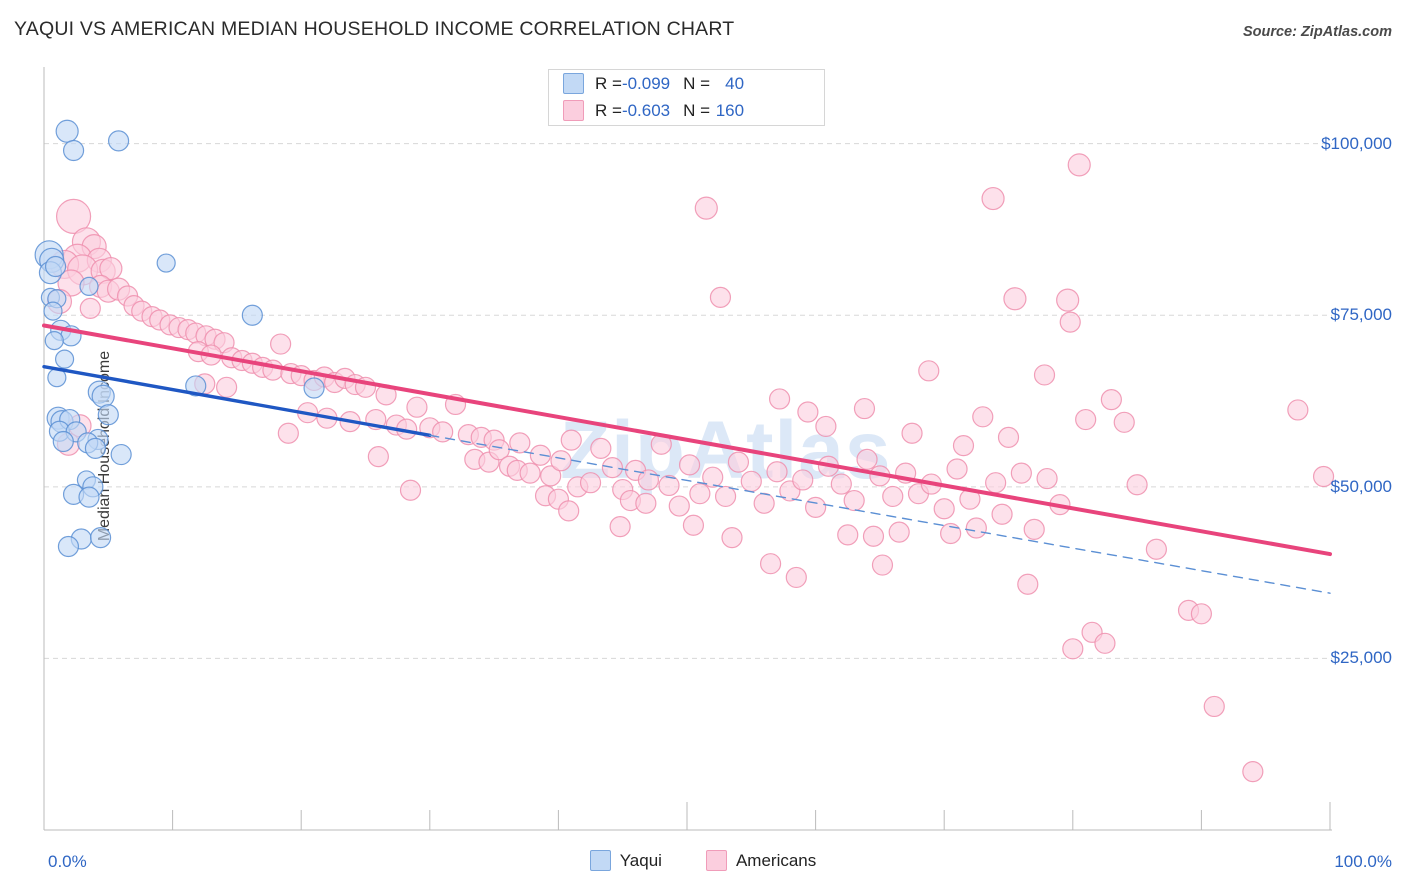 Image resolution: width=1406 pixels, height=892 pixels. I want to click on y-axis-tick-label: $75,000, so click(1361, 315).